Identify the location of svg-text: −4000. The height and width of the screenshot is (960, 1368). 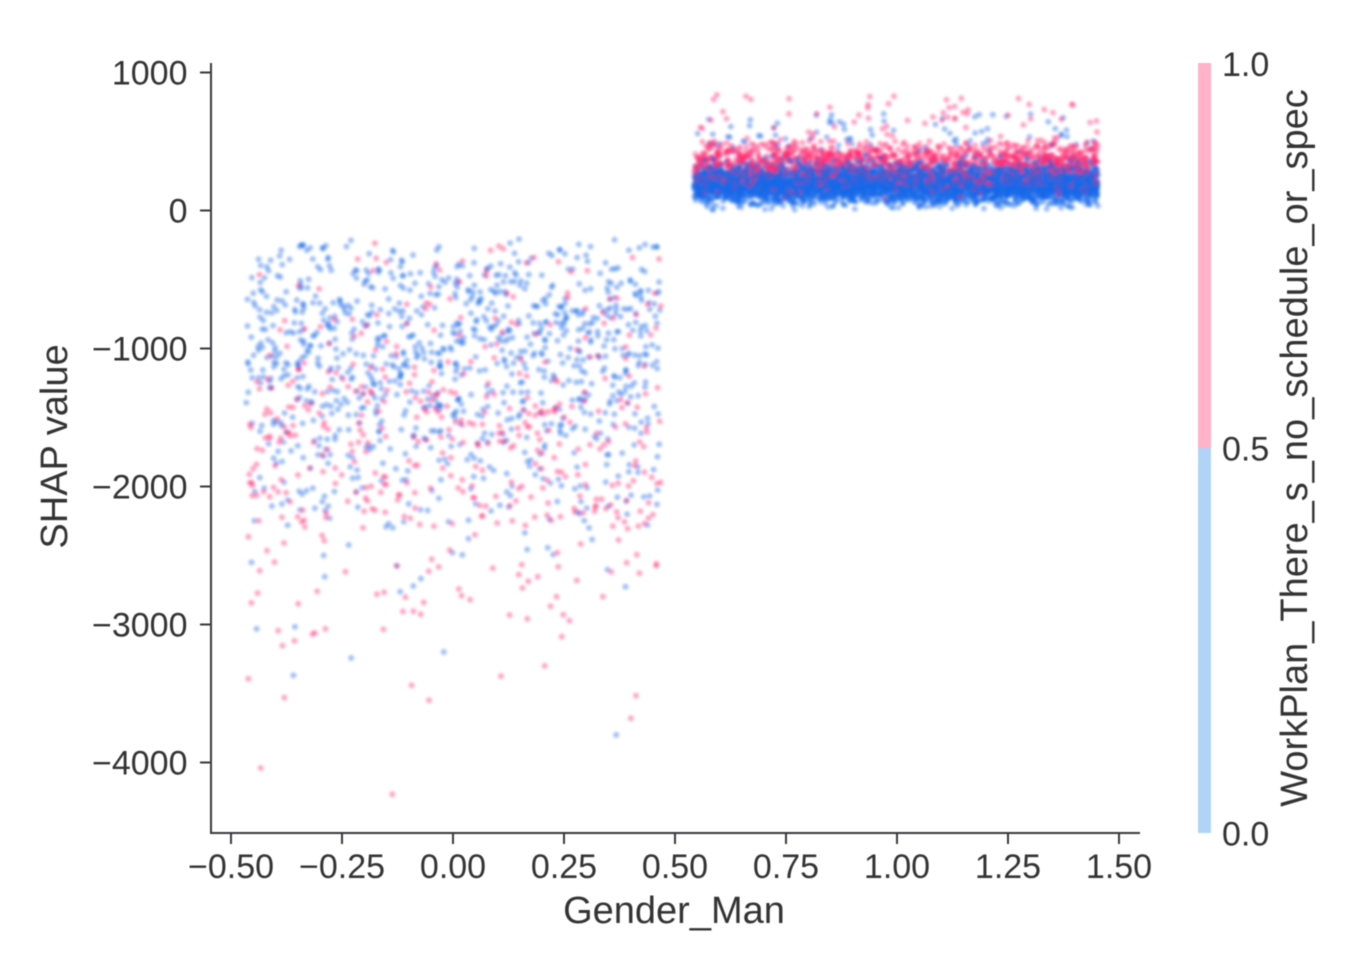
(140, 764).